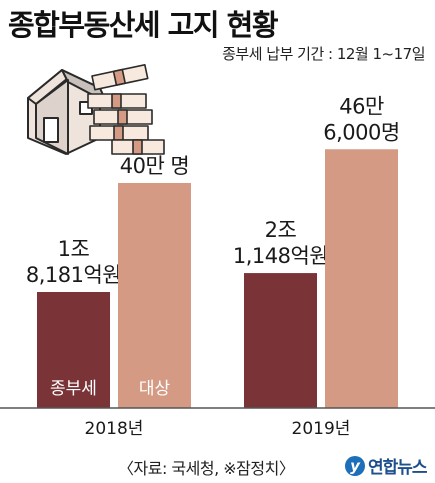 This screenshot has height=483, width=435. What do you see at coordinates (73, 389) in the screenshot?
I see `legend-label-in-bar: 종부세` at bounding box center [73, 389].